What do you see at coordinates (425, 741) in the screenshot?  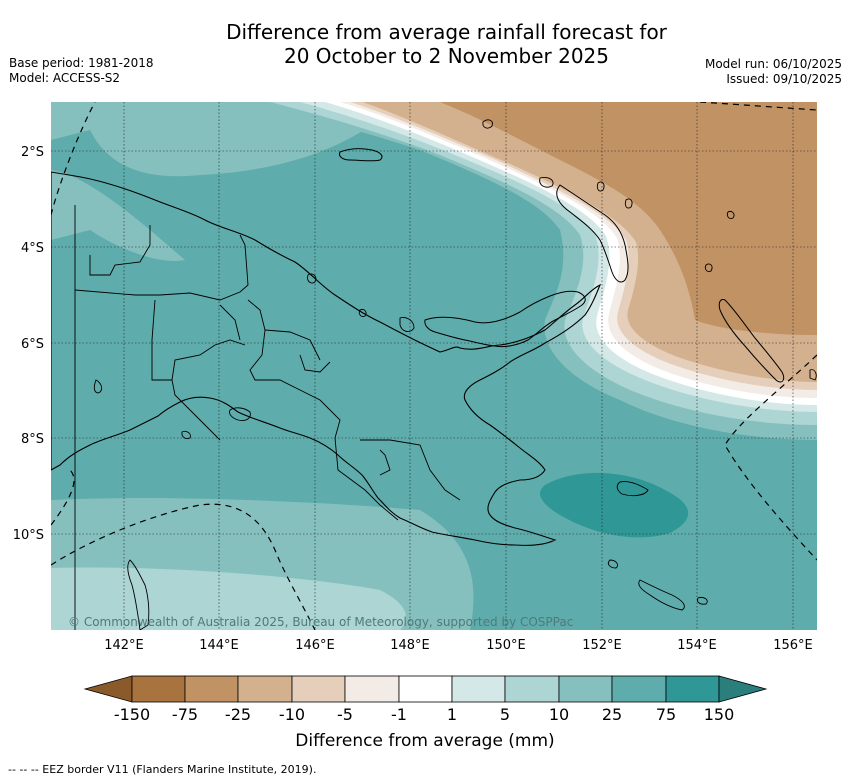 I see `colorbar-label: Difference from average (mm)` at bounding box center [425, 741].